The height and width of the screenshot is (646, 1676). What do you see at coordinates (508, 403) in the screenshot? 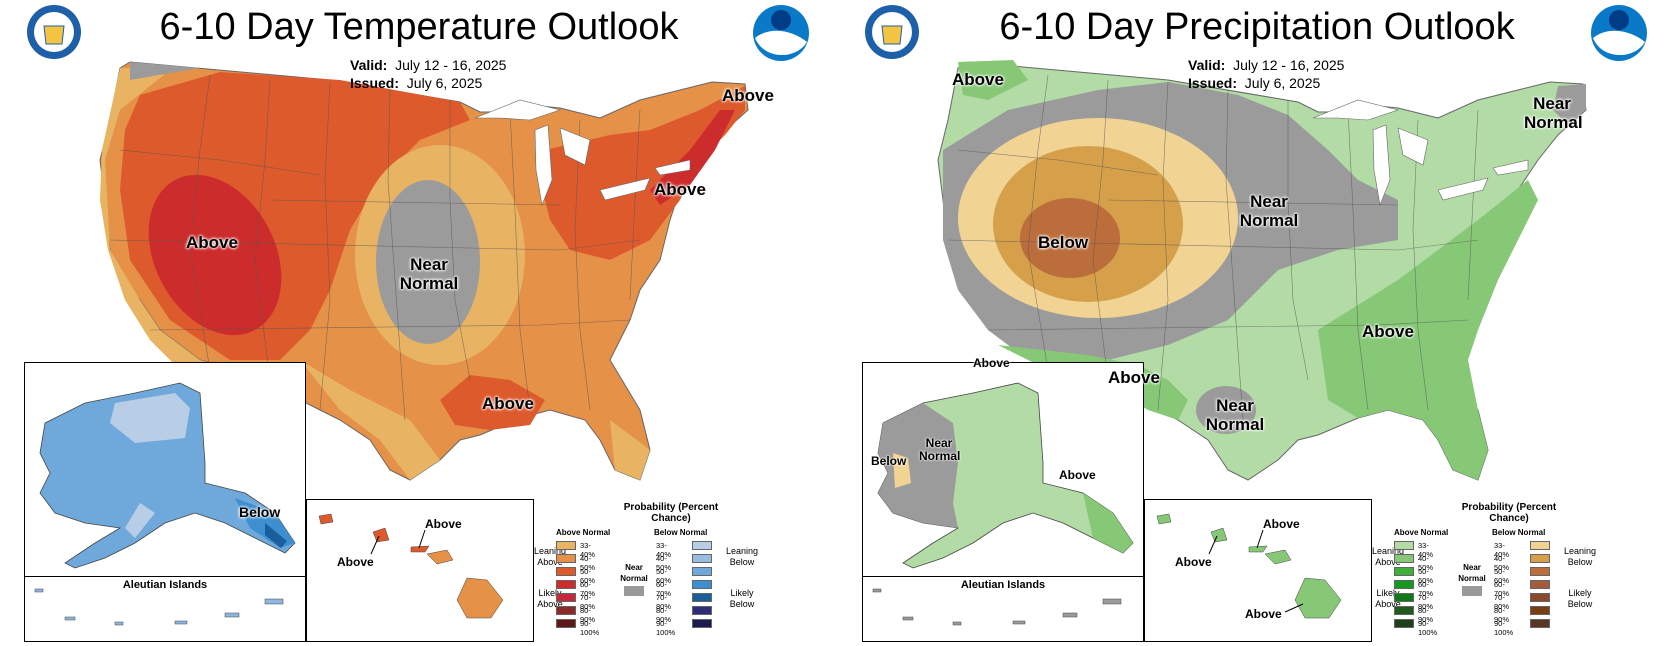
I see `label-gulf: Above` at bounding box center [508, 403].